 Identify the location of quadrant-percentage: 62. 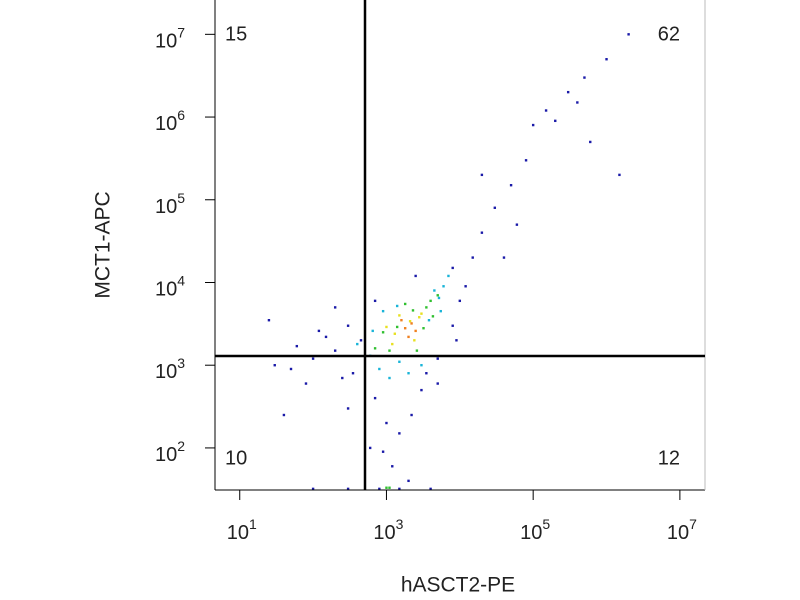
(669, 34).